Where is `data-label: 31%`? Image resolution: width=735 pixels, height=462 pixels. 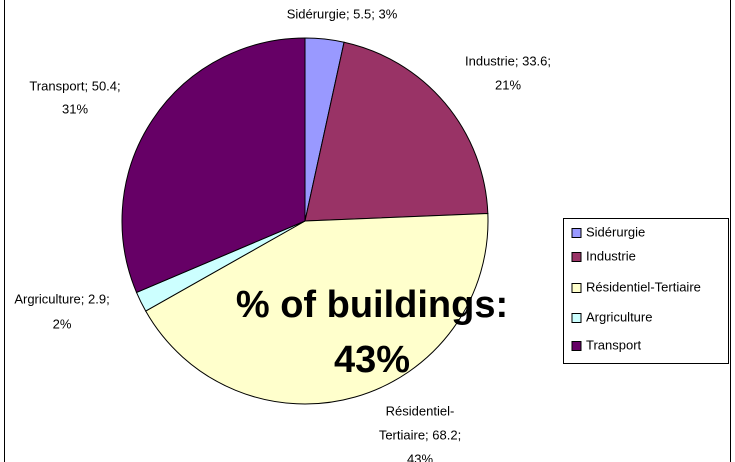
data-label: 31% is located at coordinates (75, 108).